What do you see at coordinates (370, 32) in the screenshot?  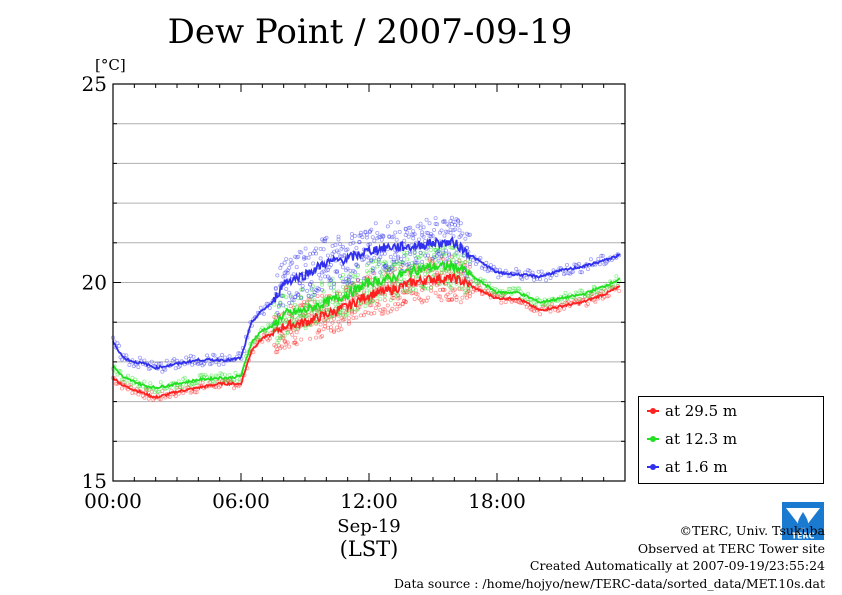 I see `chart-title: Dew Point / 2007-09-19` at bounding box center [370, 32].